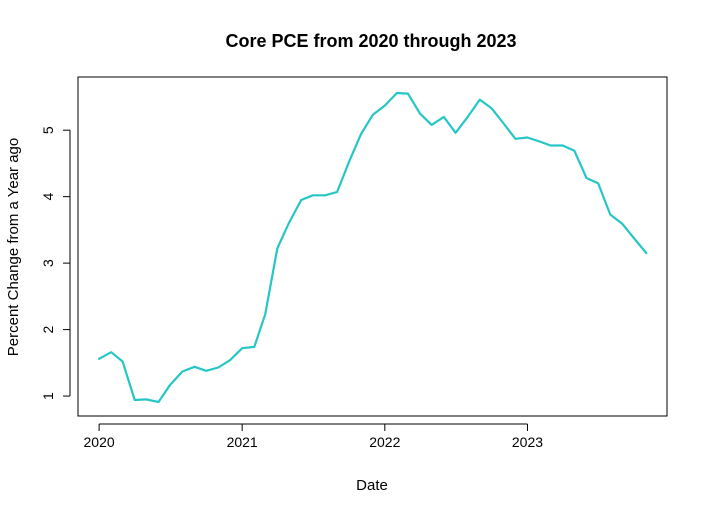 This screenshot has width=707, height=519. I want to click on y-tick-label: 4, so click(48, 197).